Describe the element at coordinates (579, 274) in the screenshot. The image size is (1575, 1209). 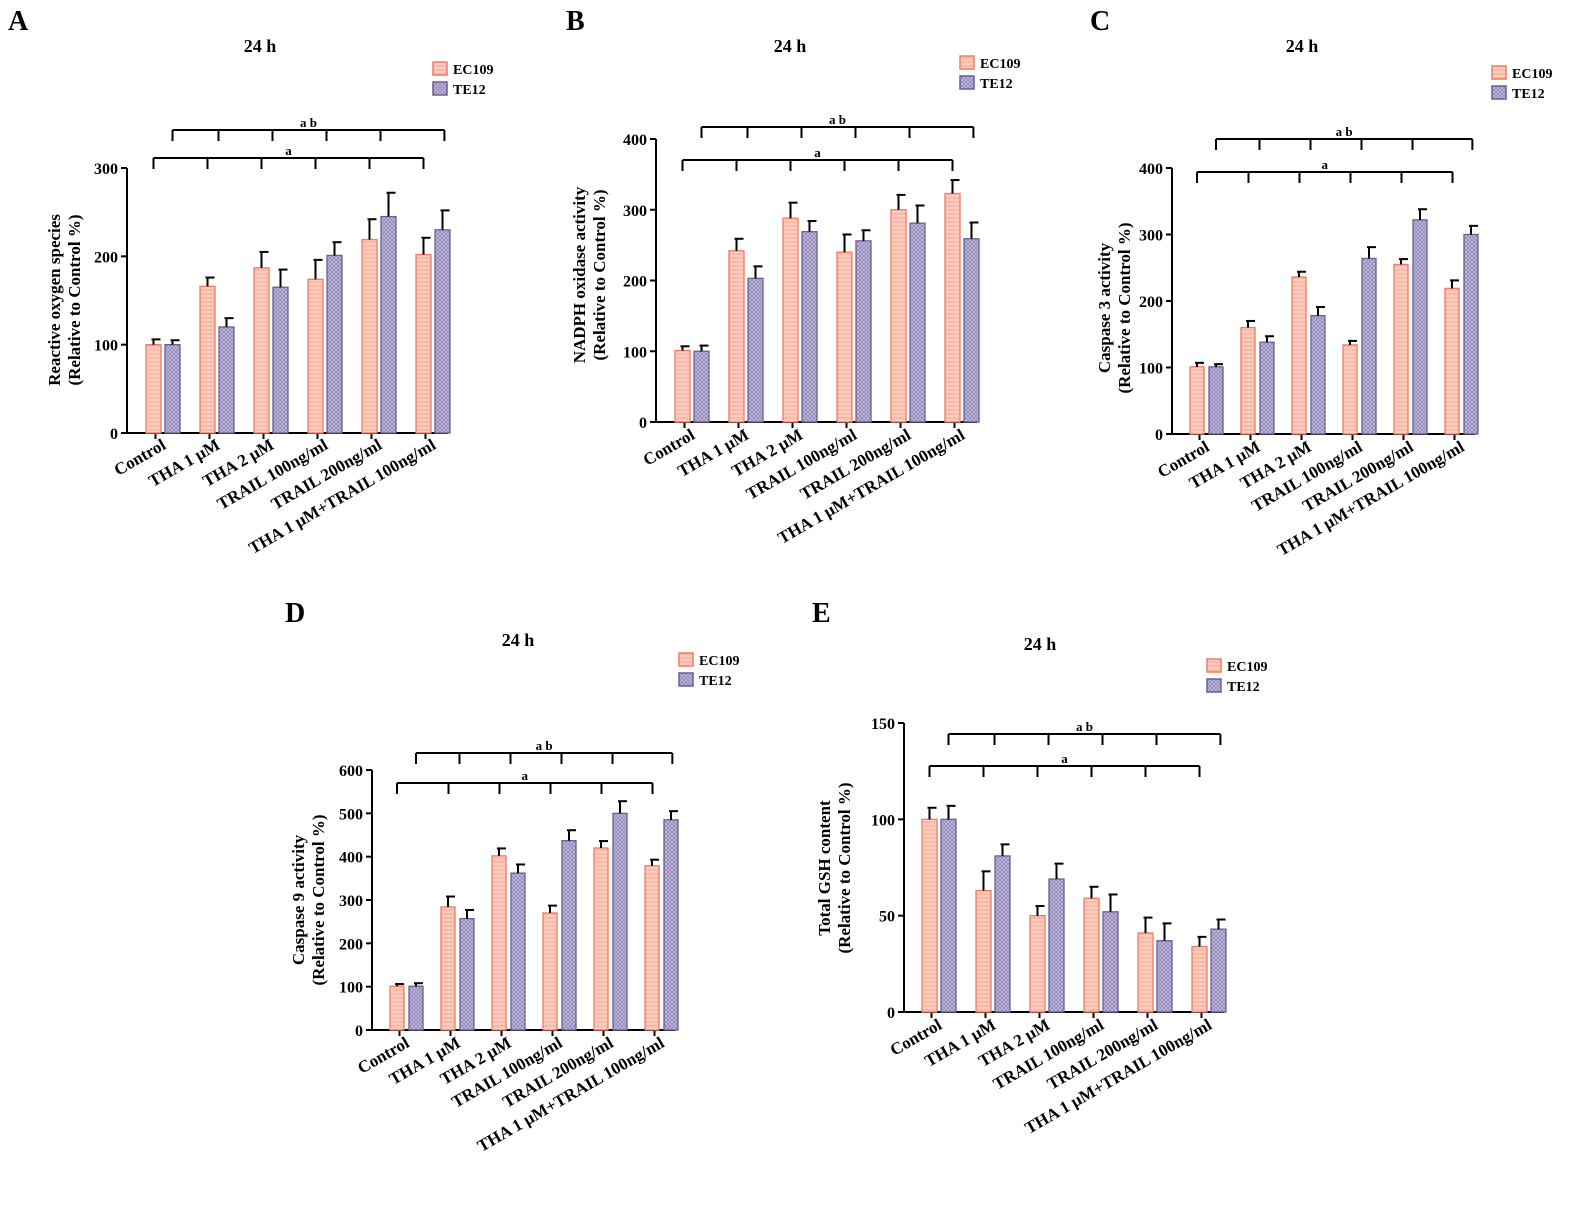
I see `y-axis-label-line: NADPH oxidase activity` at that location.